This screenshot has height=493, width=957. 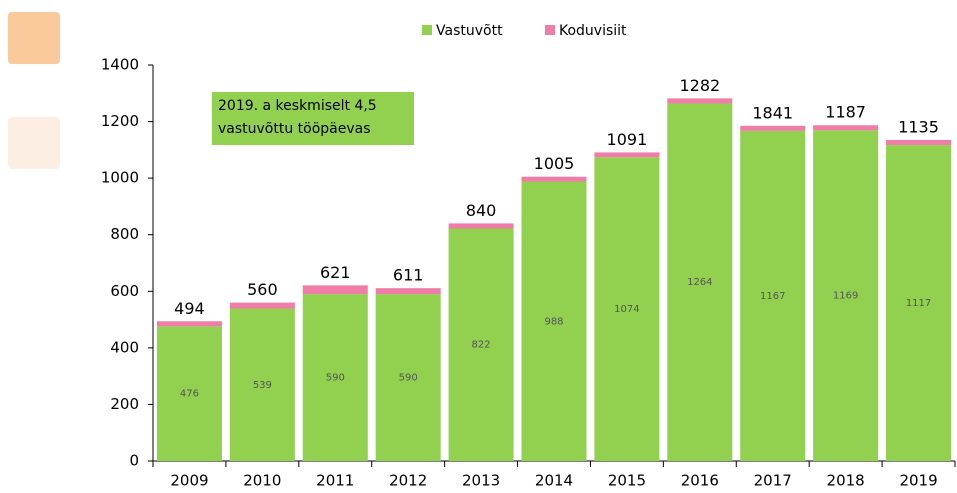 I want to click on bar-value-label: 822, so click(x=481, y=345).